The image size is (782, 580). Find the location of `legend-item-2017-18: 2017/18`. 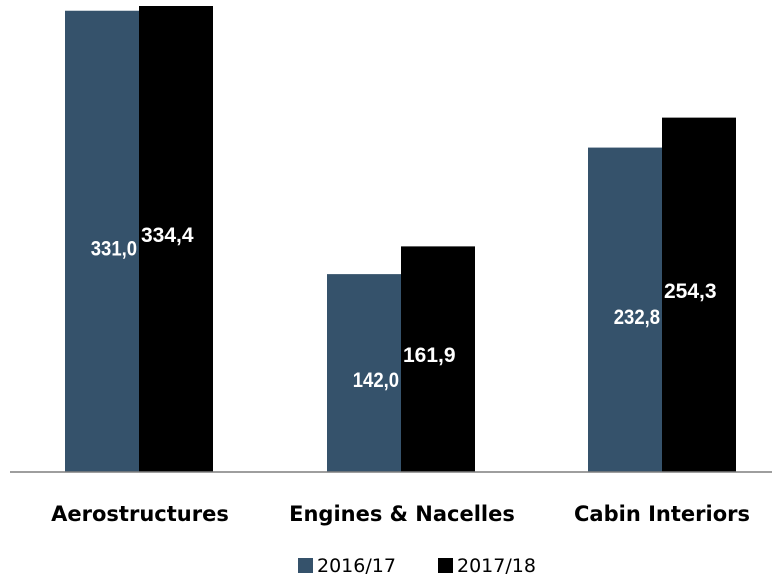

legend-item-2017-18: 2017/18 is located at coordinates (487, 566).